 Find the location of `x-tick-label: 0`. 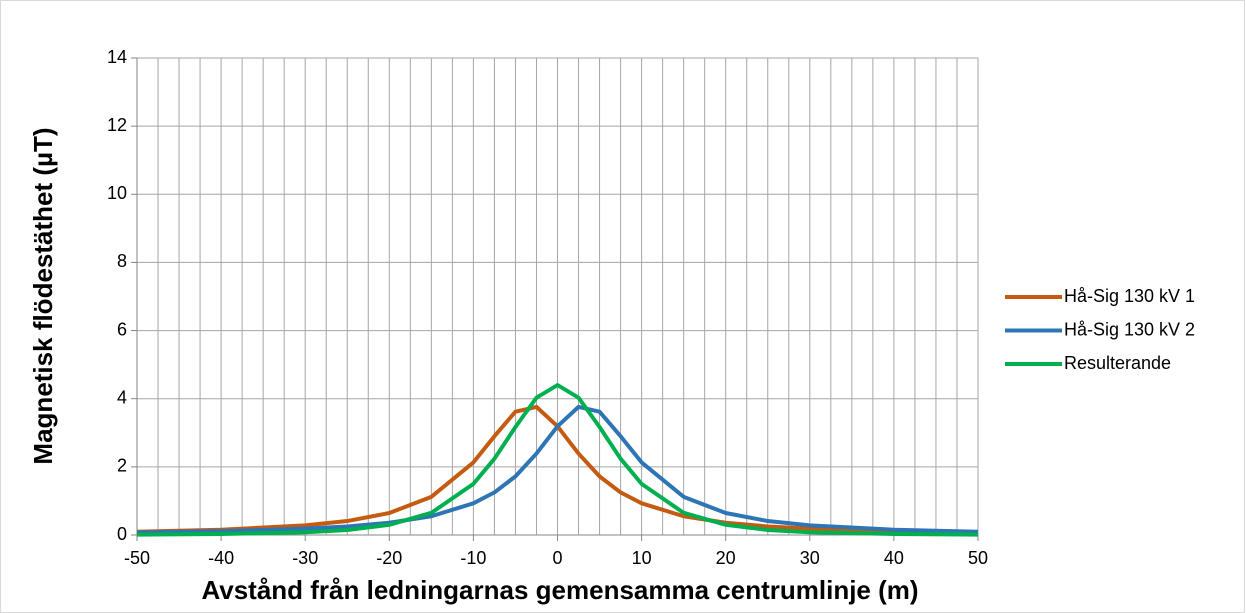

x-tick-label: 0 is located at coordinates (557, 558).